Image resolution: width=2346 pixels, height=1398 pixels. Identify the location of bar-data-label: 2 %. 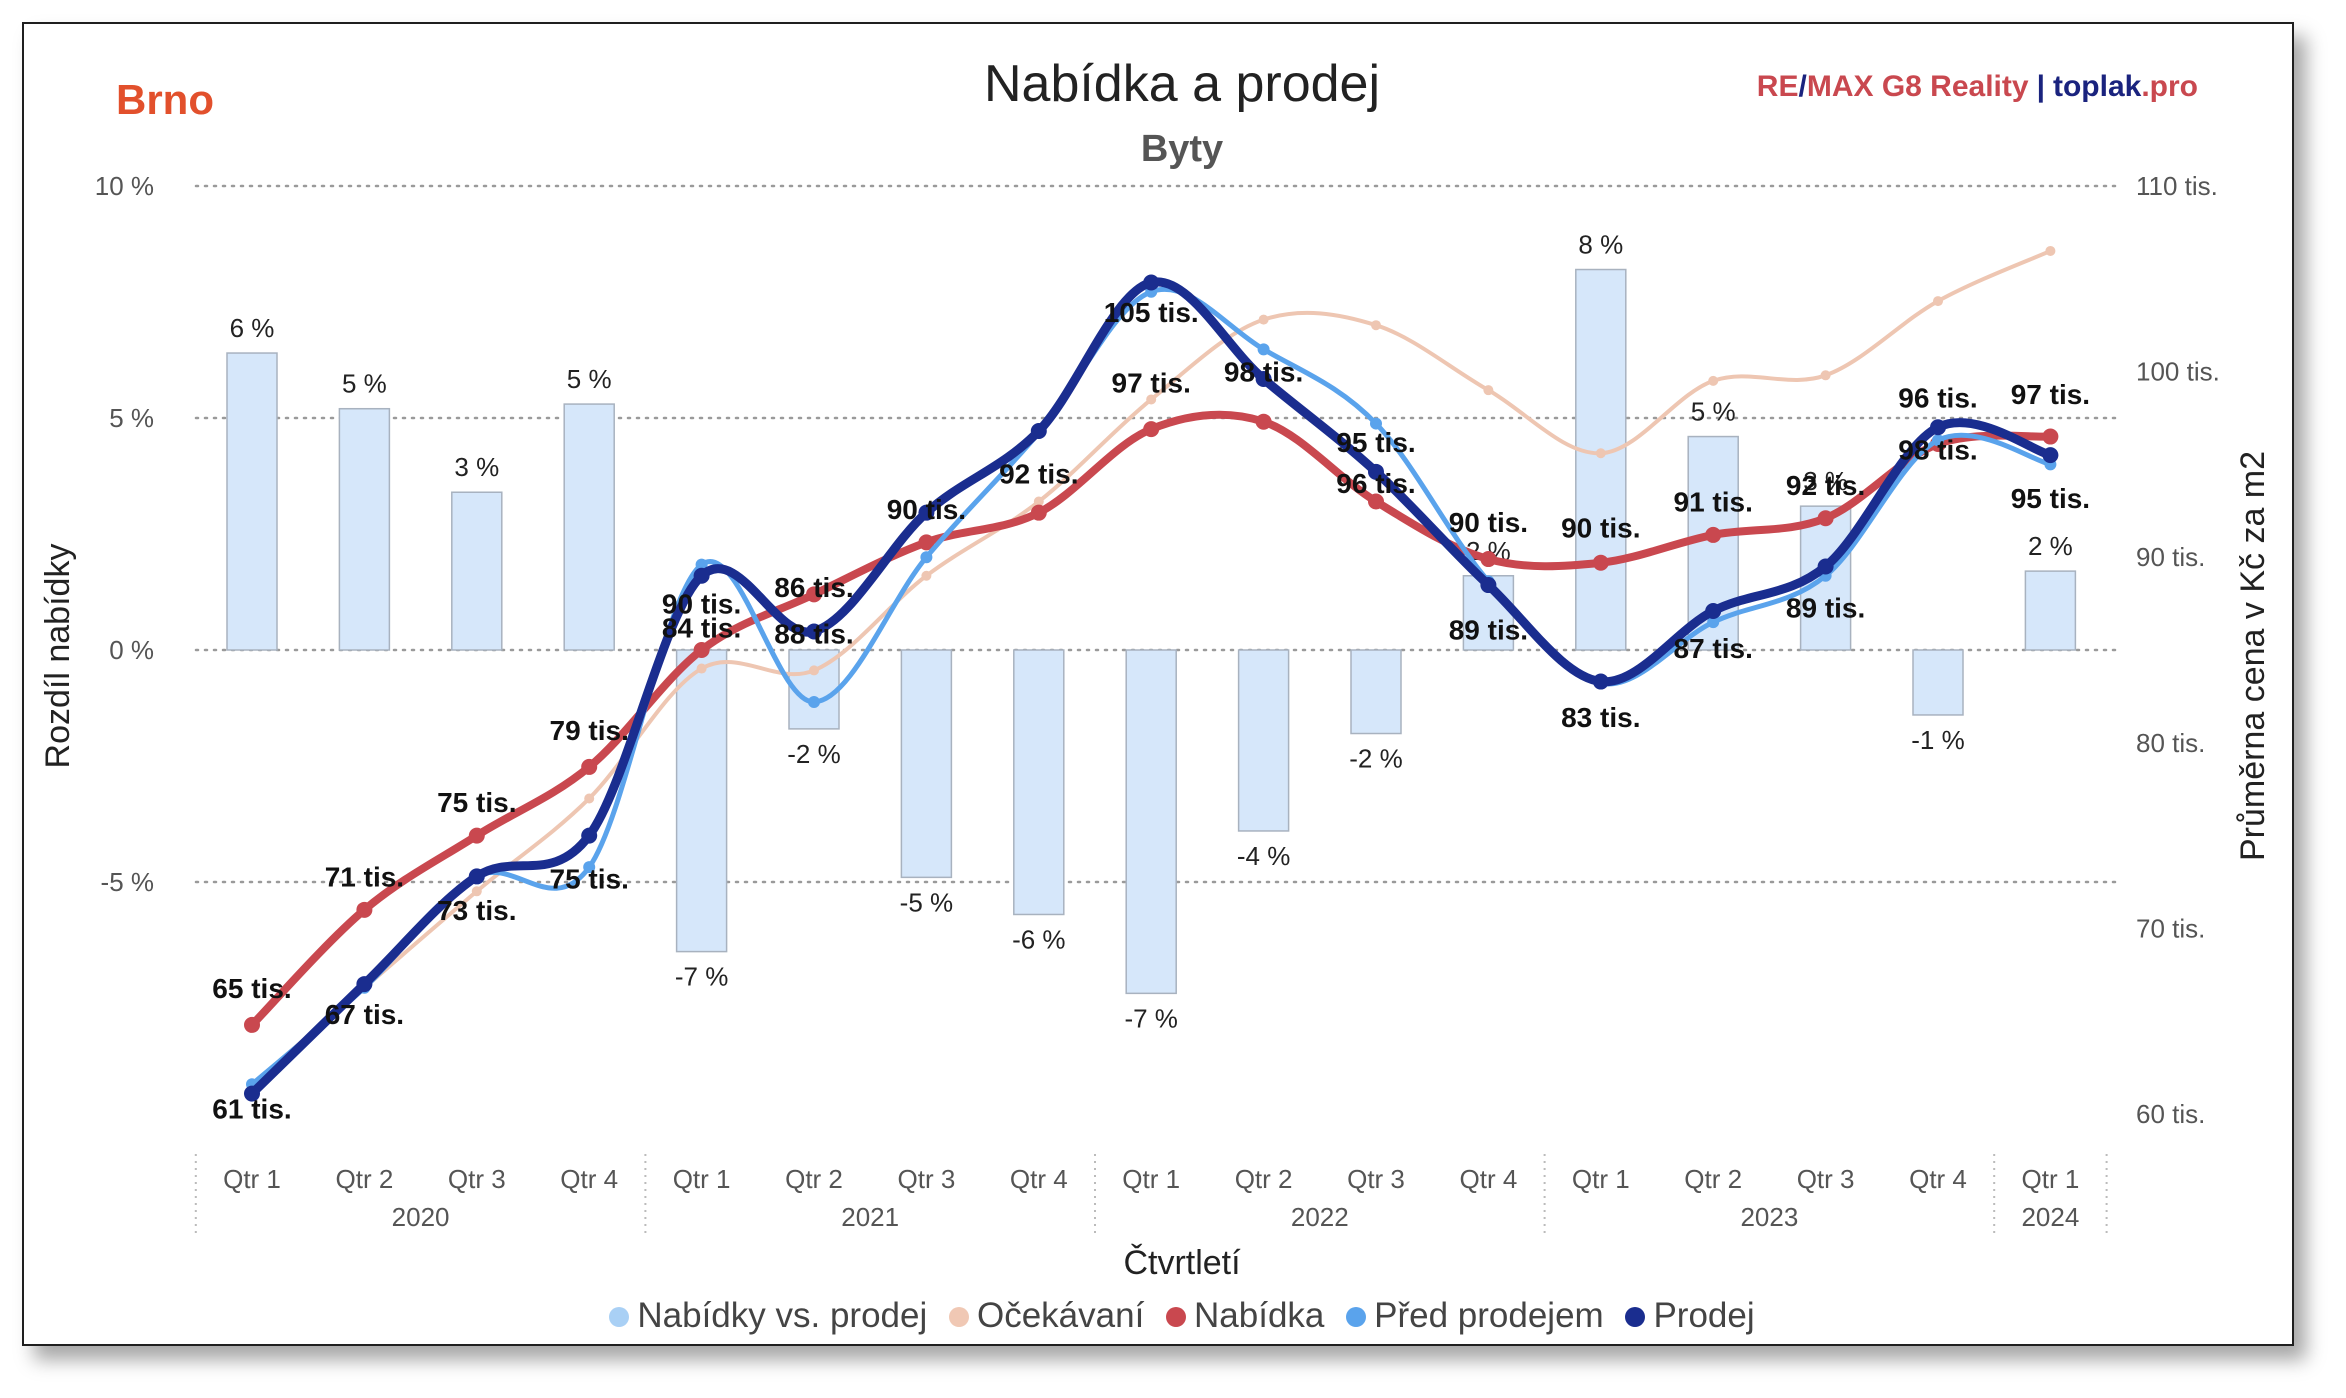
(2050, 546).